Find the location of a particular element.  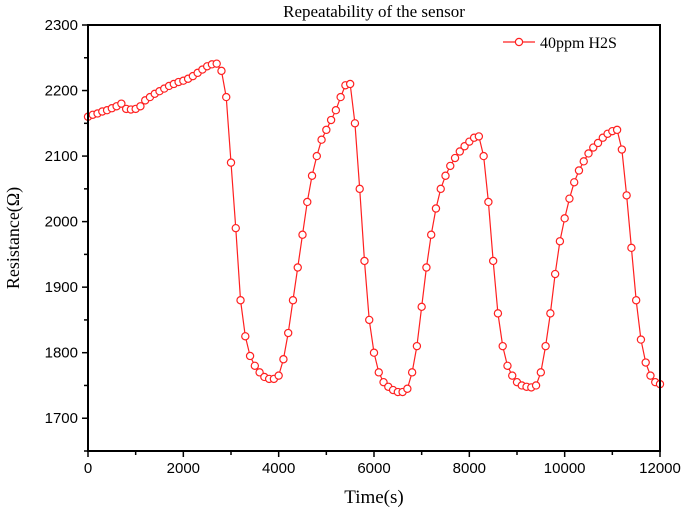

y-tick-label: 2300 is located at coordinates (61, 25).